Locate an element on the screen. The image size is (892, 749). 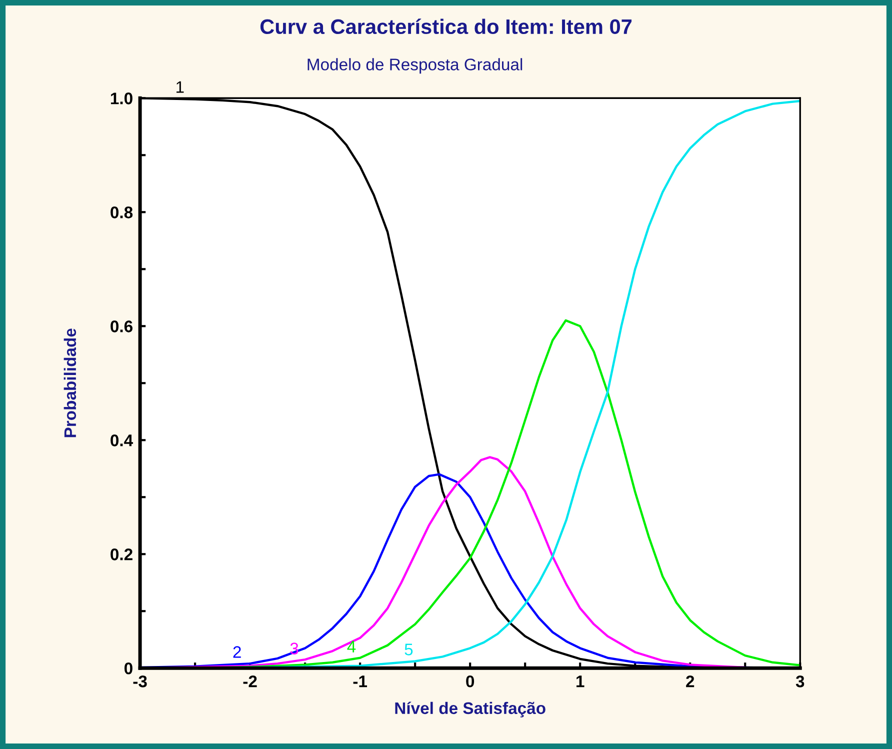
x-tick-label: 0 is located at coordinates (470, 681).